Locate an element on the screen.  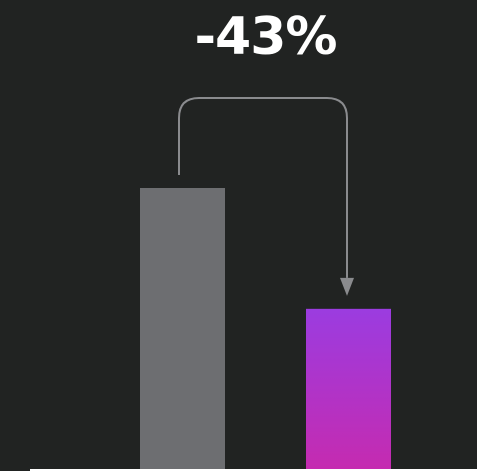
percent-change-label: -43% is located at coordinates (265, 37).